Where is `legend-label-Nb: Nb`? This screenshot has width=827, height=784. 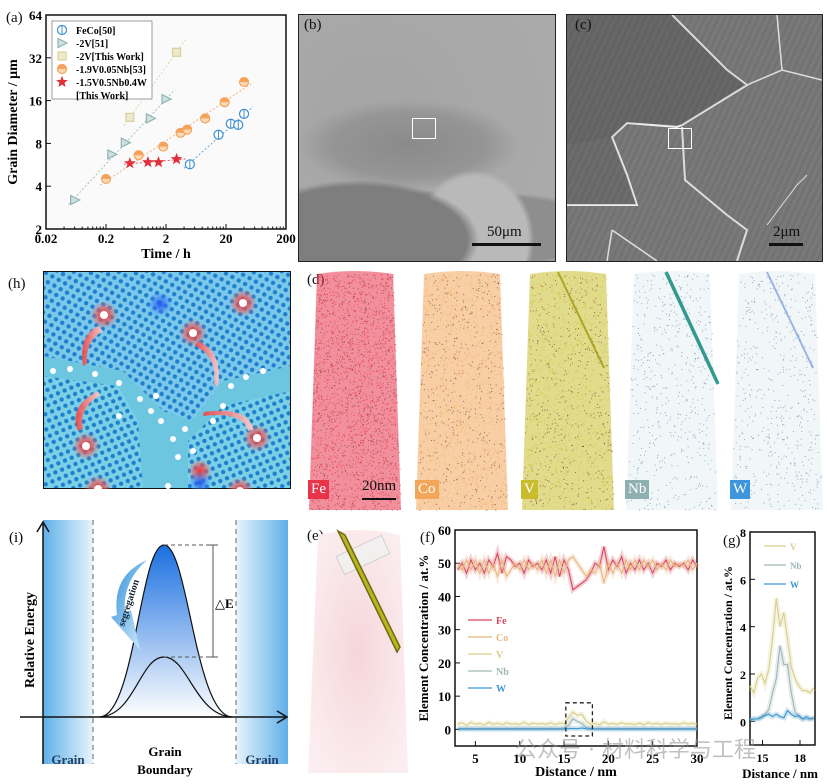 legend-label-Nb: Nb is located at coordinates (502, 672).